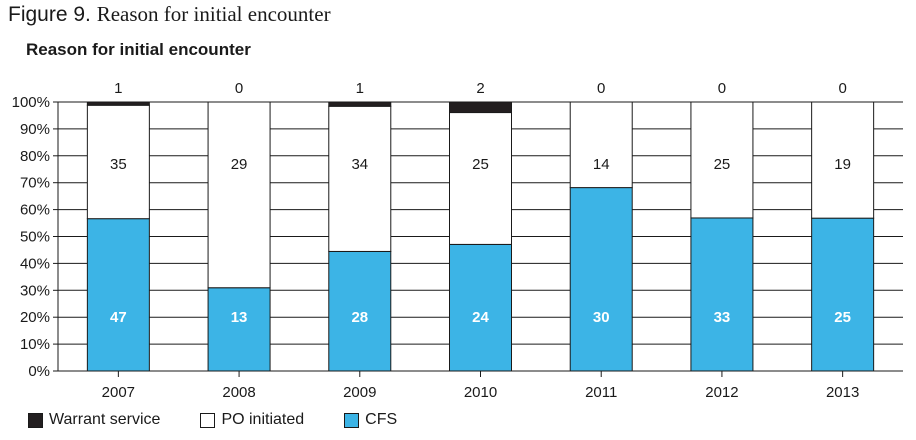 The width and height of the screenshot is (916, 440). What do you see at coordinates (238, 392) in the screenshot?
I see `x-tick-label-2008: 2008` at bounding box center [238, 392].